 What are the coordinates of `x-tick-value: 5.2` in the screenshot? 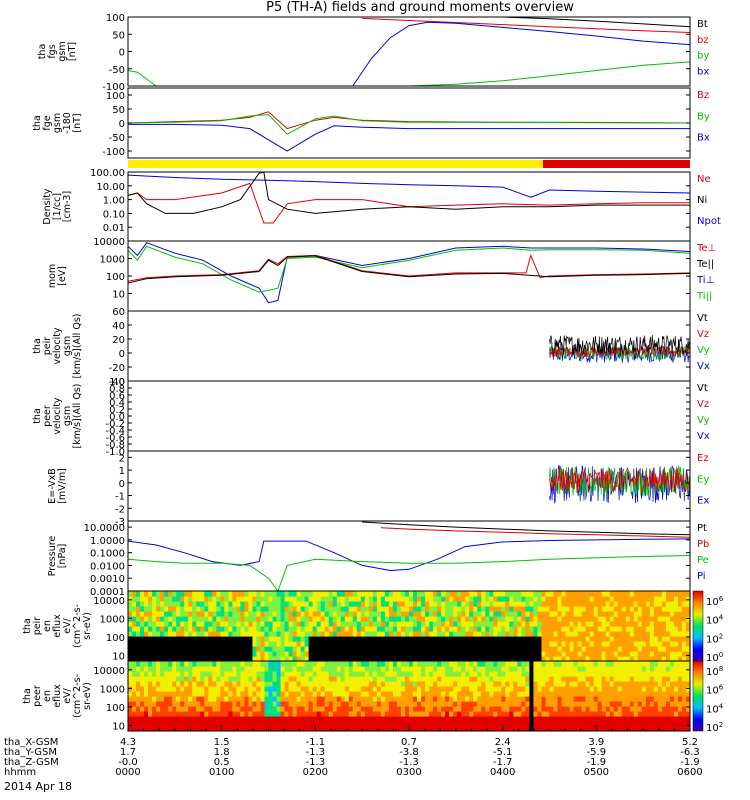 It's located at (690, 742).